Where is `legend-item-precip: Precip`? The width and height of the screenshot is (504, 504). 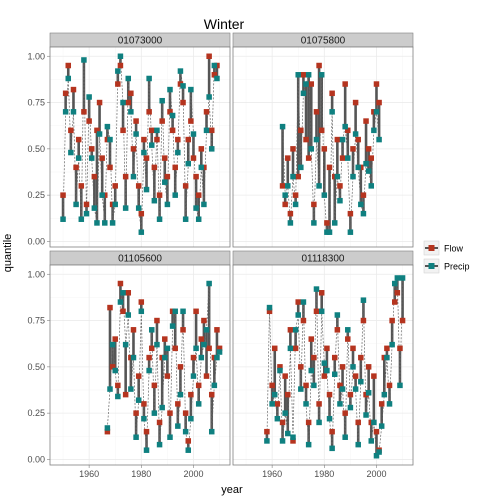
legend-item-precip: Precip is located at coordinates (447, 266).